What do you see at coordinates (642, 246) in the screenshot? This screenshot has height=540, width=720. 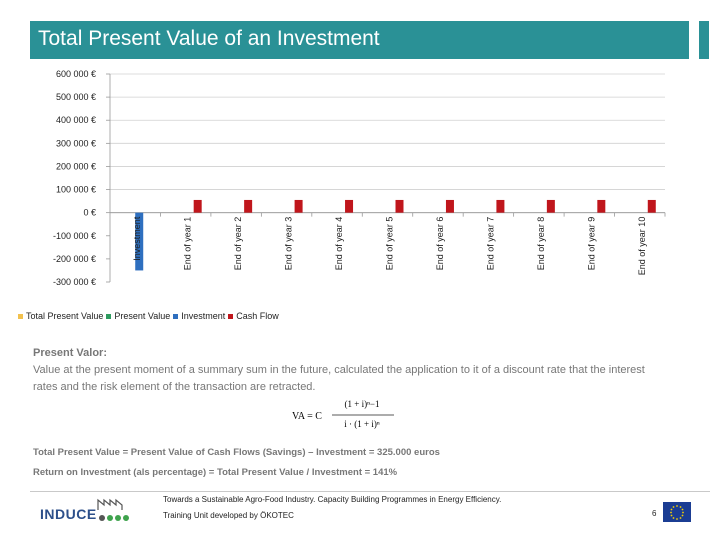 I see `x-tick-label: End of year 10` at bounding box center [642, 246].